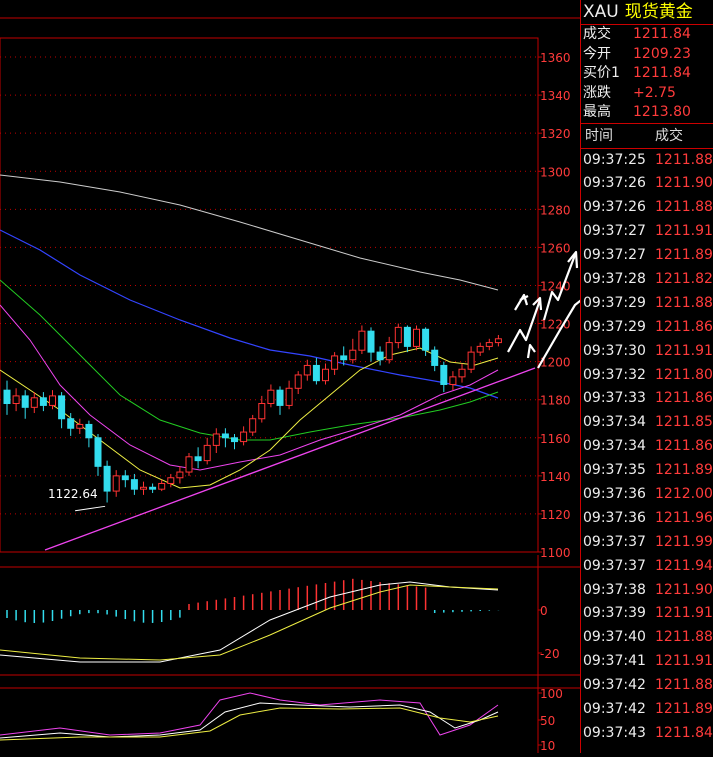 The width and height of the screenshot is (713, 757). I want to click on macd-axis-label: -20, so click(550, 654).